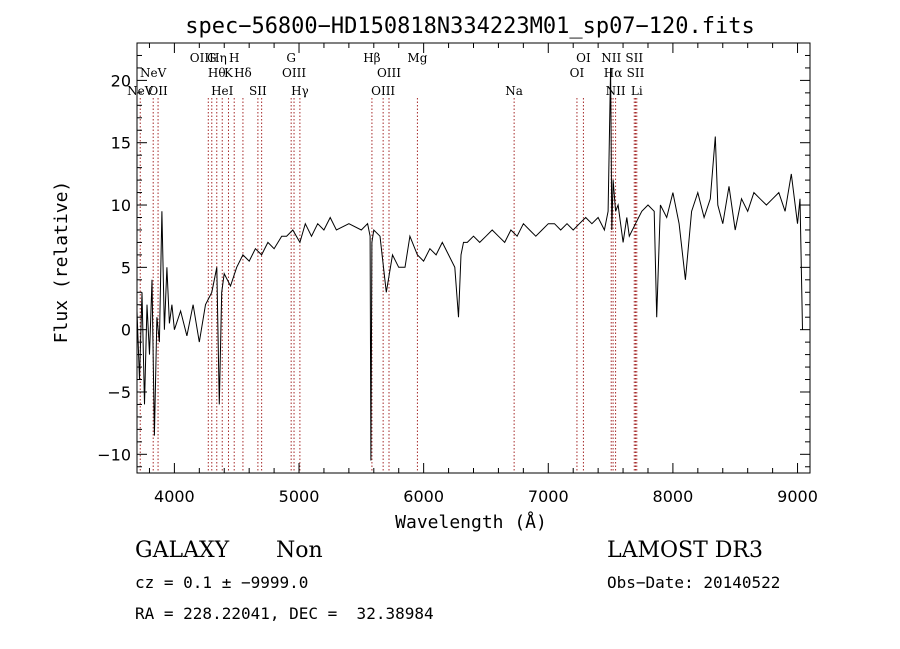 Image resolution: width=900 pixels, height=649 pixels. I want to click on line-marker-label-27: Li, so click(637, 91).